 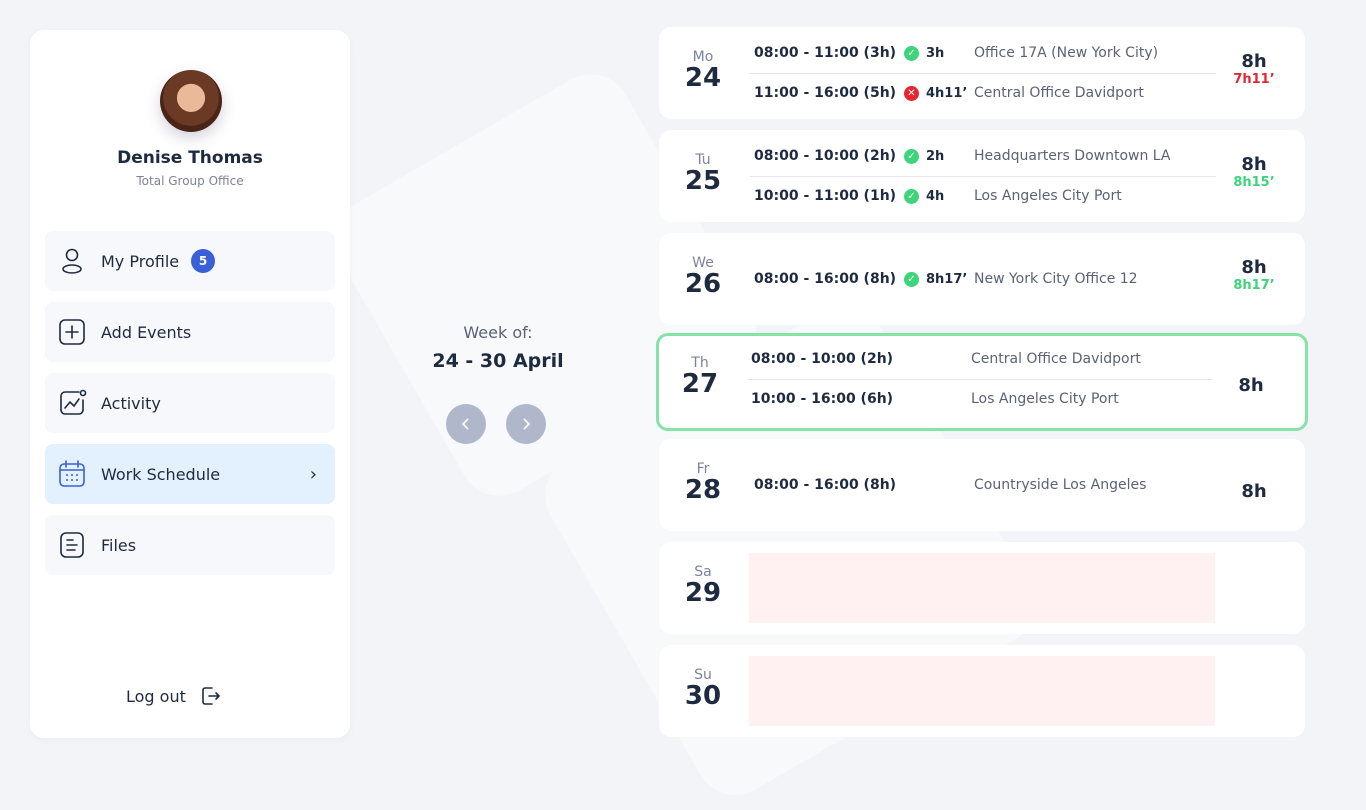 What do you see at coordinates (131, 403) in the screenshot?
I see `menu-item-label: Activity` at bounding box center [131, 403].